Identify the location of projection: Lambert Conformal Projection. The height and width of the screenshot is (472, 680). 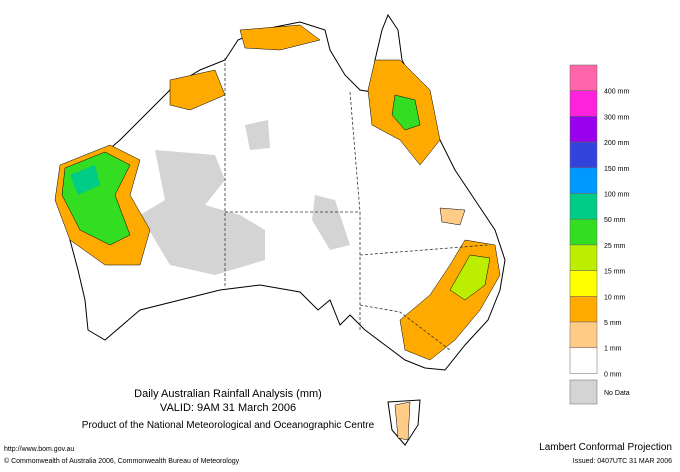
(605, 447).